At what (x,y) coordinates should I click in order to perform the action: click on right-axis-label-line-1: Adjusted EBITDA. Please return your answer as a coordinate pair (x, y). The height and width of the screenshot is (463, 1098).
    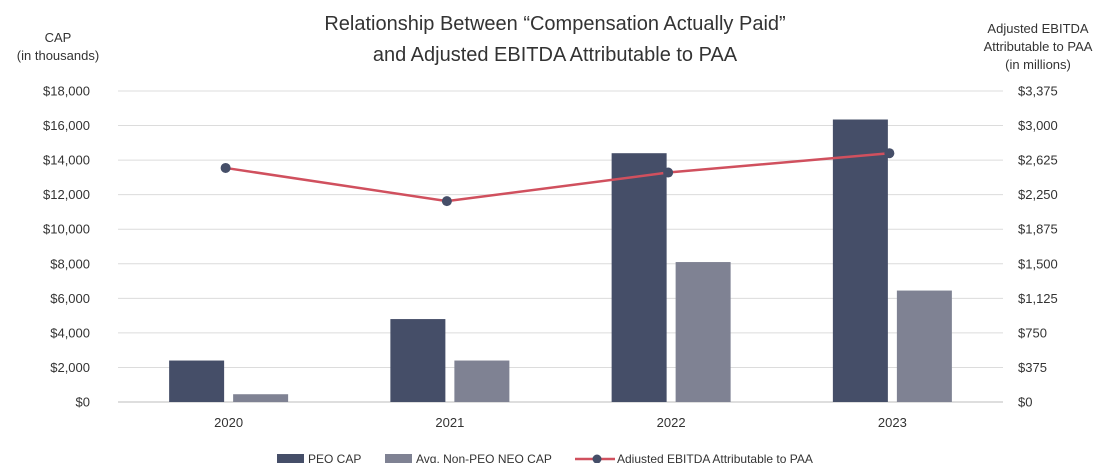
    Looking at the image, I should click on (1037, 28).